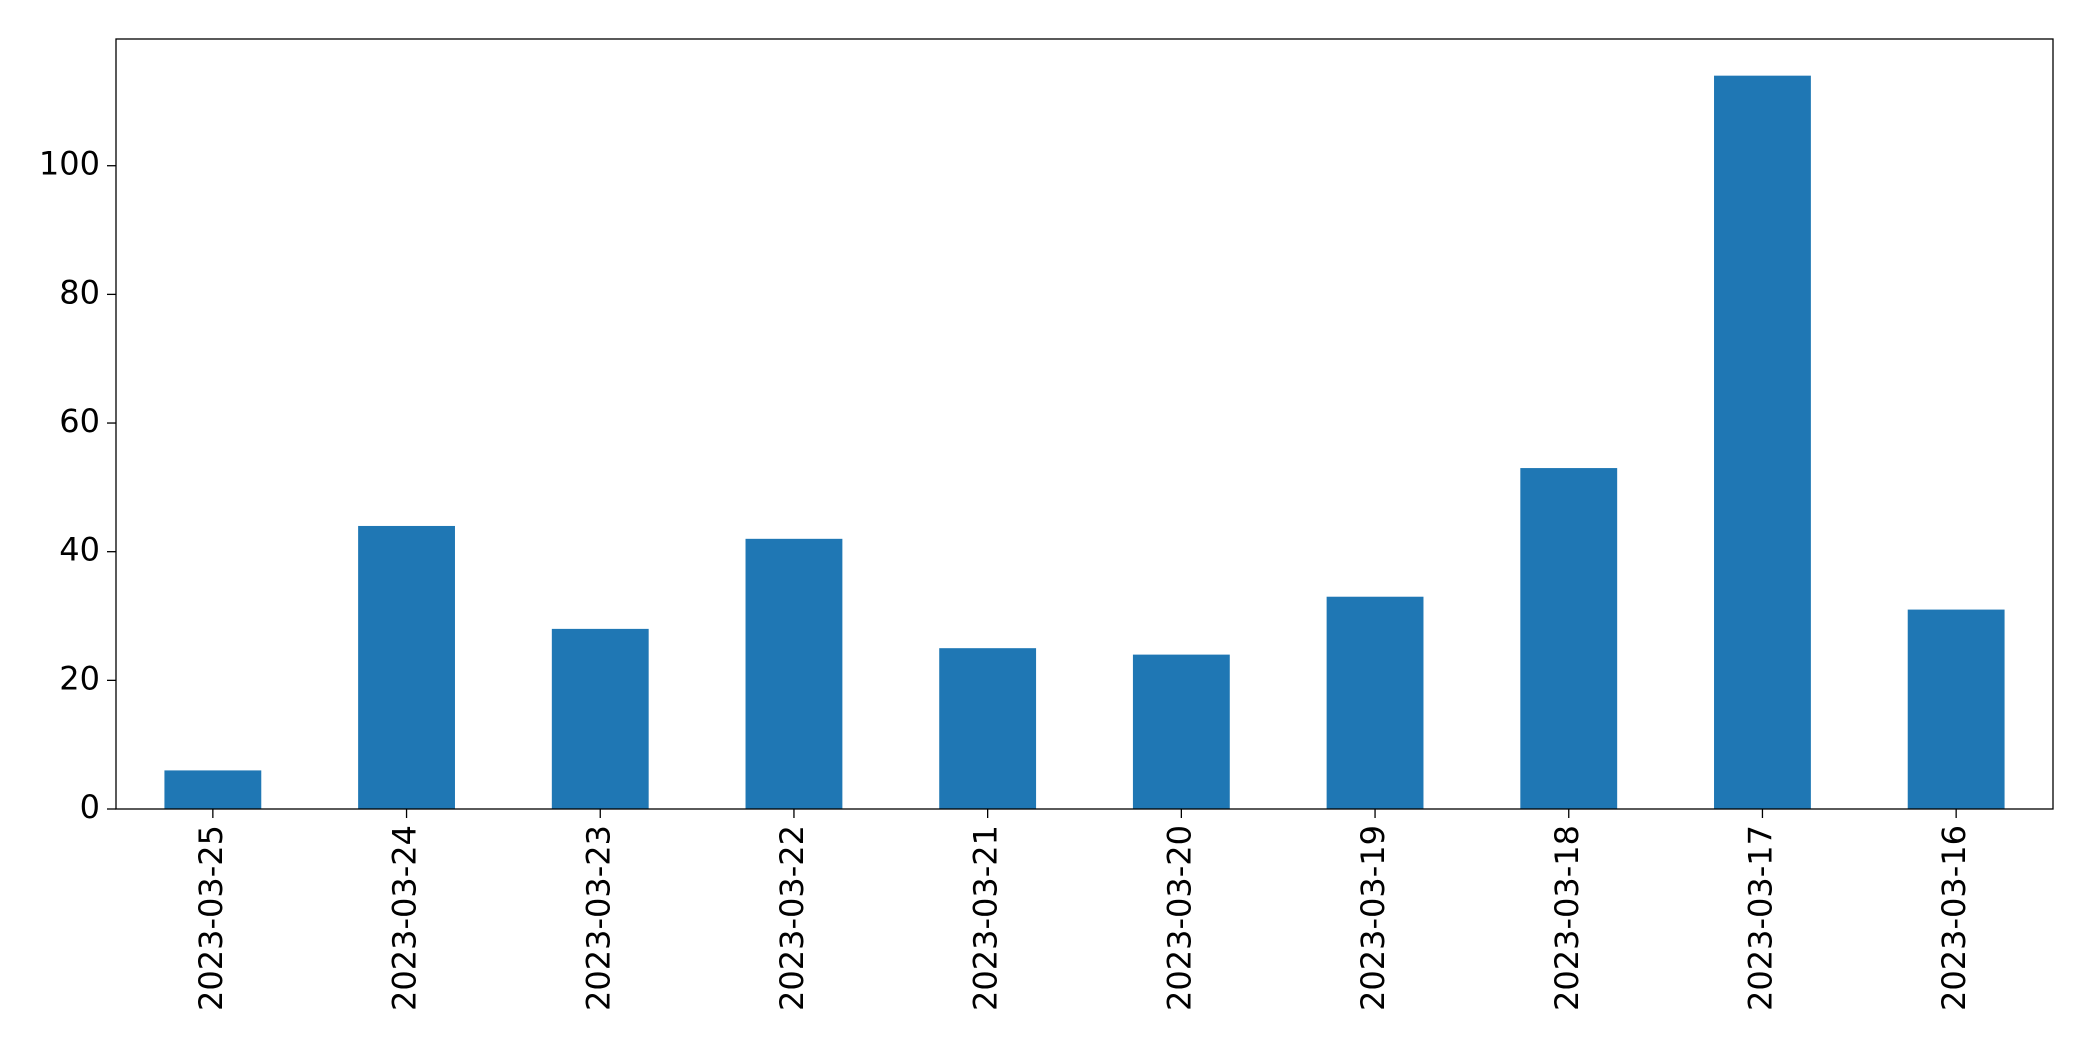 This screenshot has width=2093, height=1061. What do you see at coordinates (69, 164) in the screenshot?
I see `y-tick-label: 100` at bounding box center [69, 164].